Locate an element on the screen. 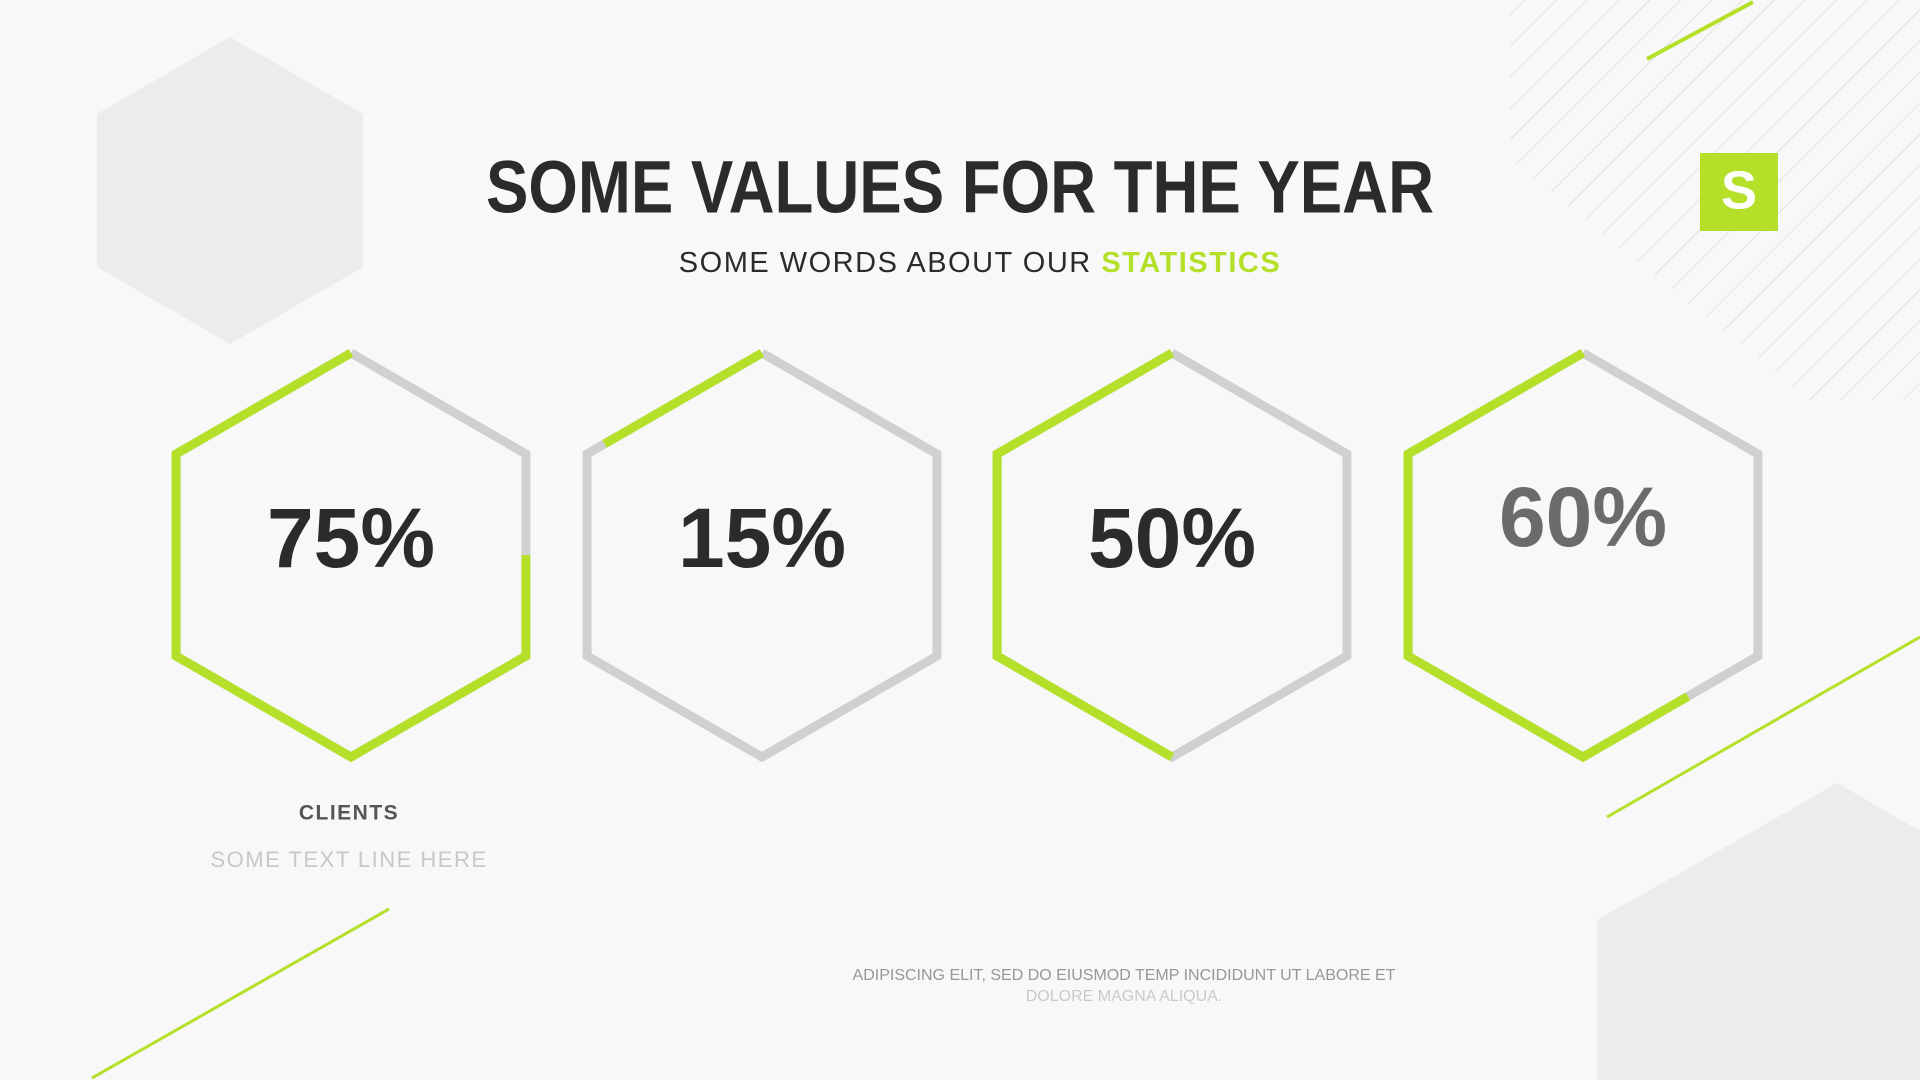 The width and height of the screenshot is (1920, 1080). subtitle: SOME WORDS ABOUT OUR STATISTICS is located at coordinates (980, 263).